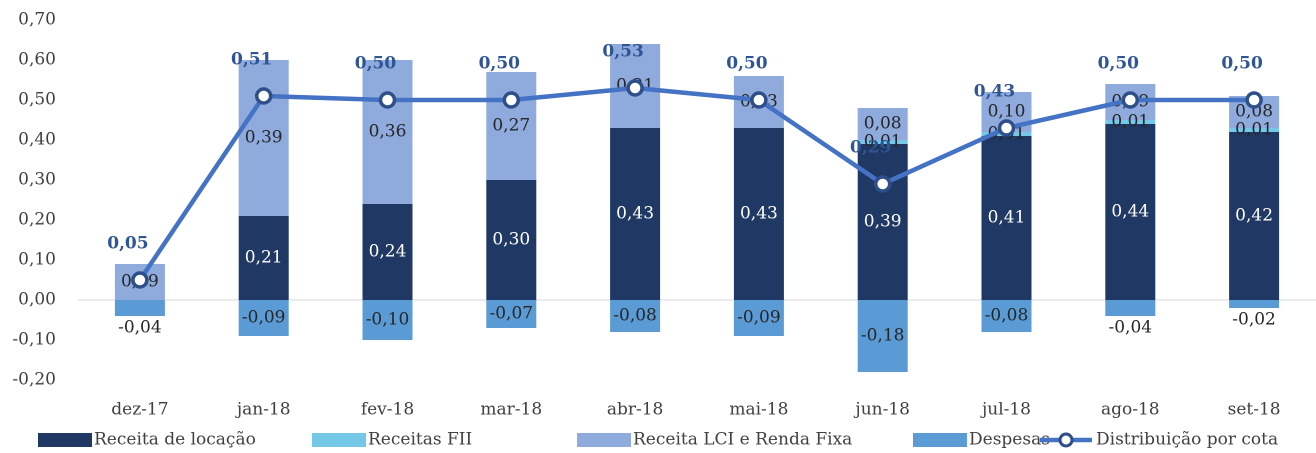 The image size is (1316, 453). Describe the element at coordinates (511, 126) in the screenshot. I see `data-label: 0,27` at that location.